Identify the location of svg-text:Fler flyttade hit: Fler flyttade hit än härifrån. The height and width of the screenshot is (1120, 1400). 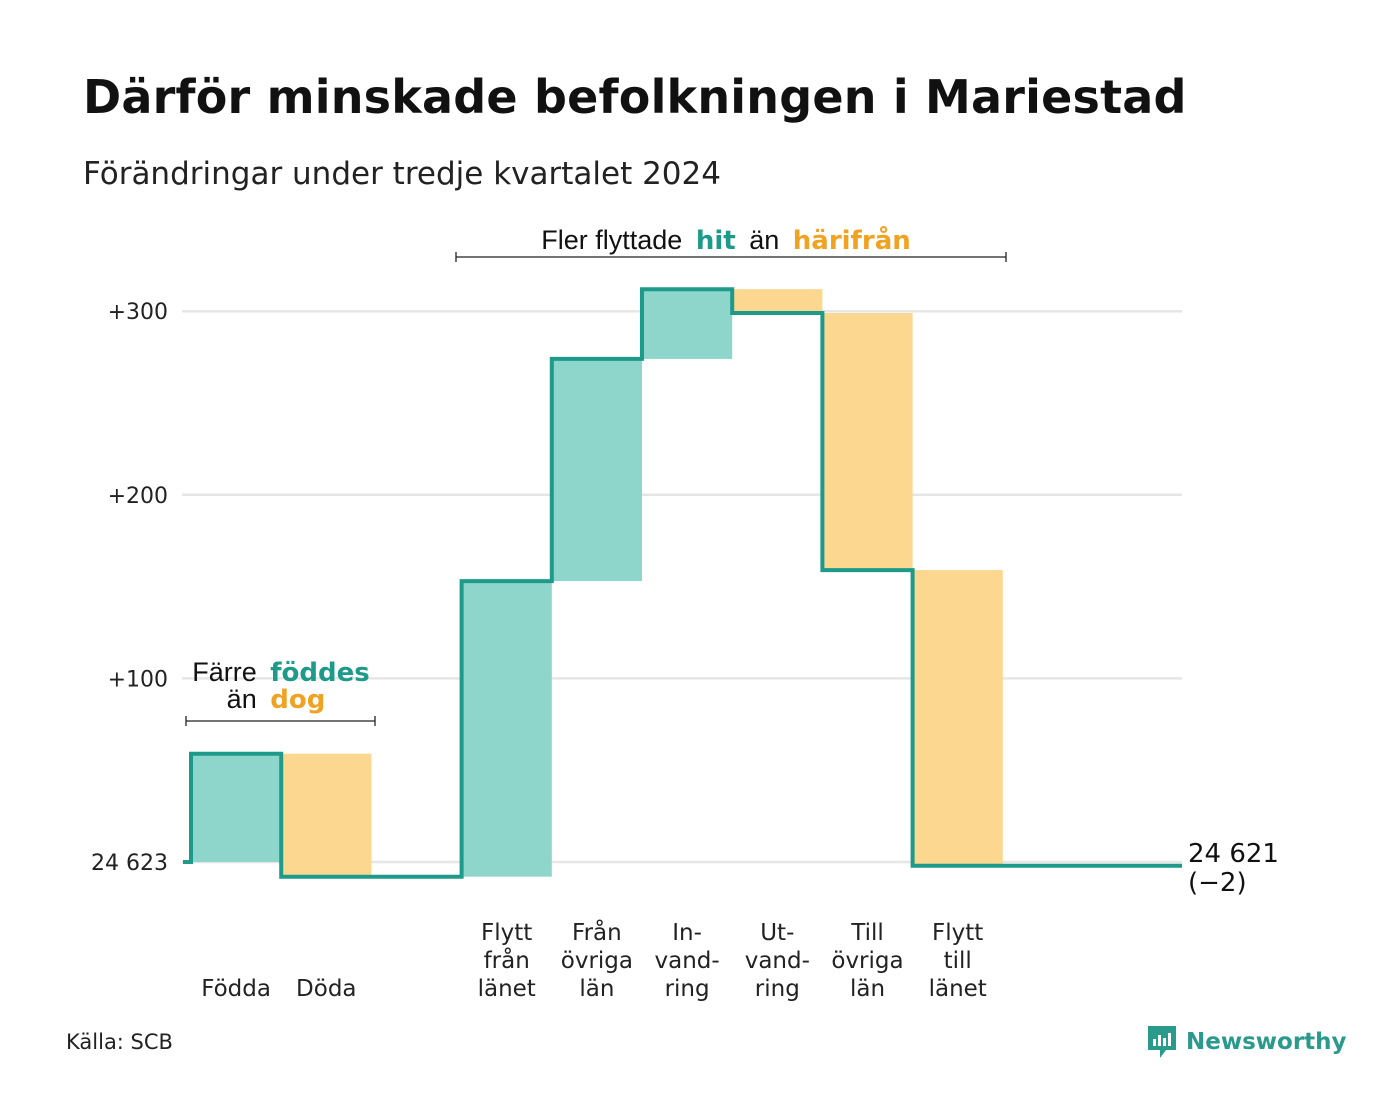
(726, 240).